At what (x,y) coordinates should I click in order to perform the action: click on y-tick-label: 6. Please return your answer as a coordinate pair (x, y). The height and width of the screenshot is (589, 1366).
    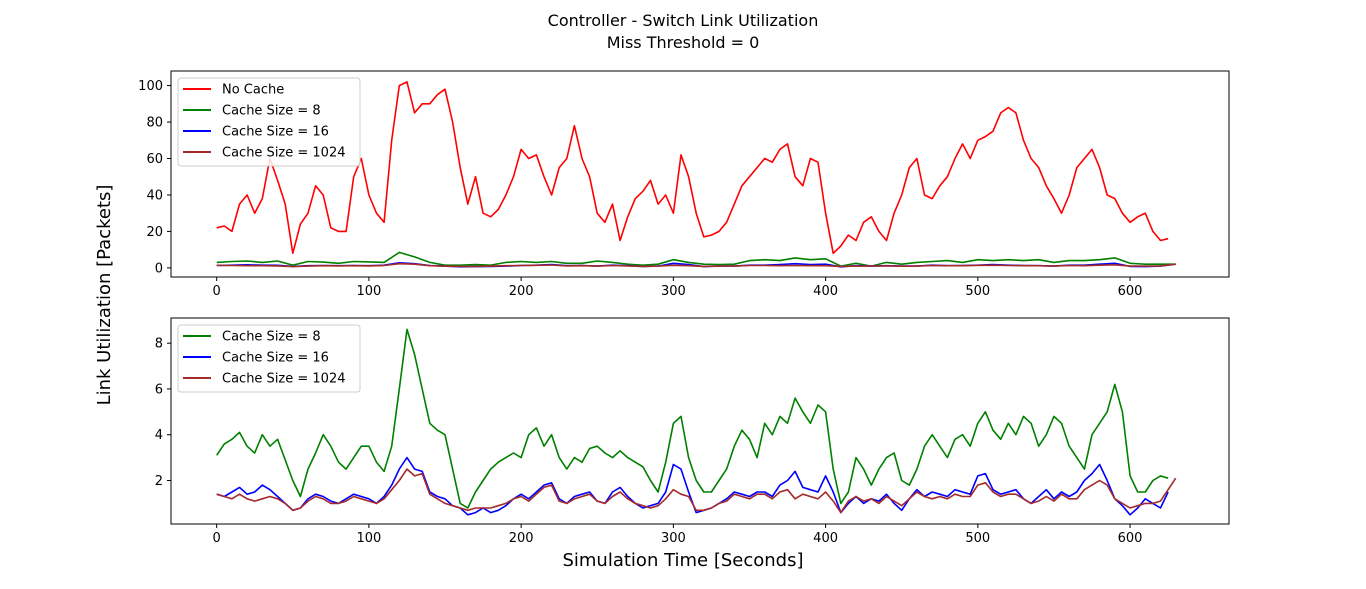
    Looking at the image, I should click on (159, 389).